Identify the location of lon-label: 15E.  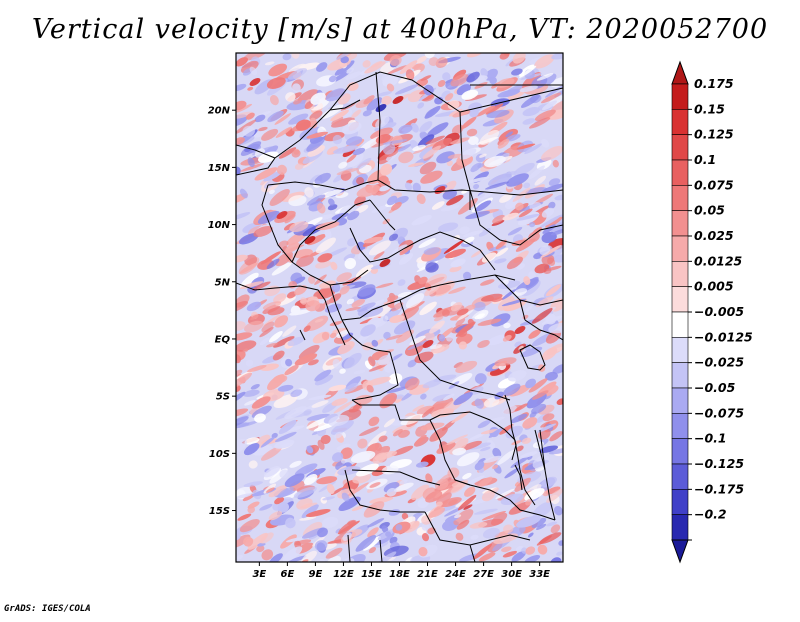
(371, 574).